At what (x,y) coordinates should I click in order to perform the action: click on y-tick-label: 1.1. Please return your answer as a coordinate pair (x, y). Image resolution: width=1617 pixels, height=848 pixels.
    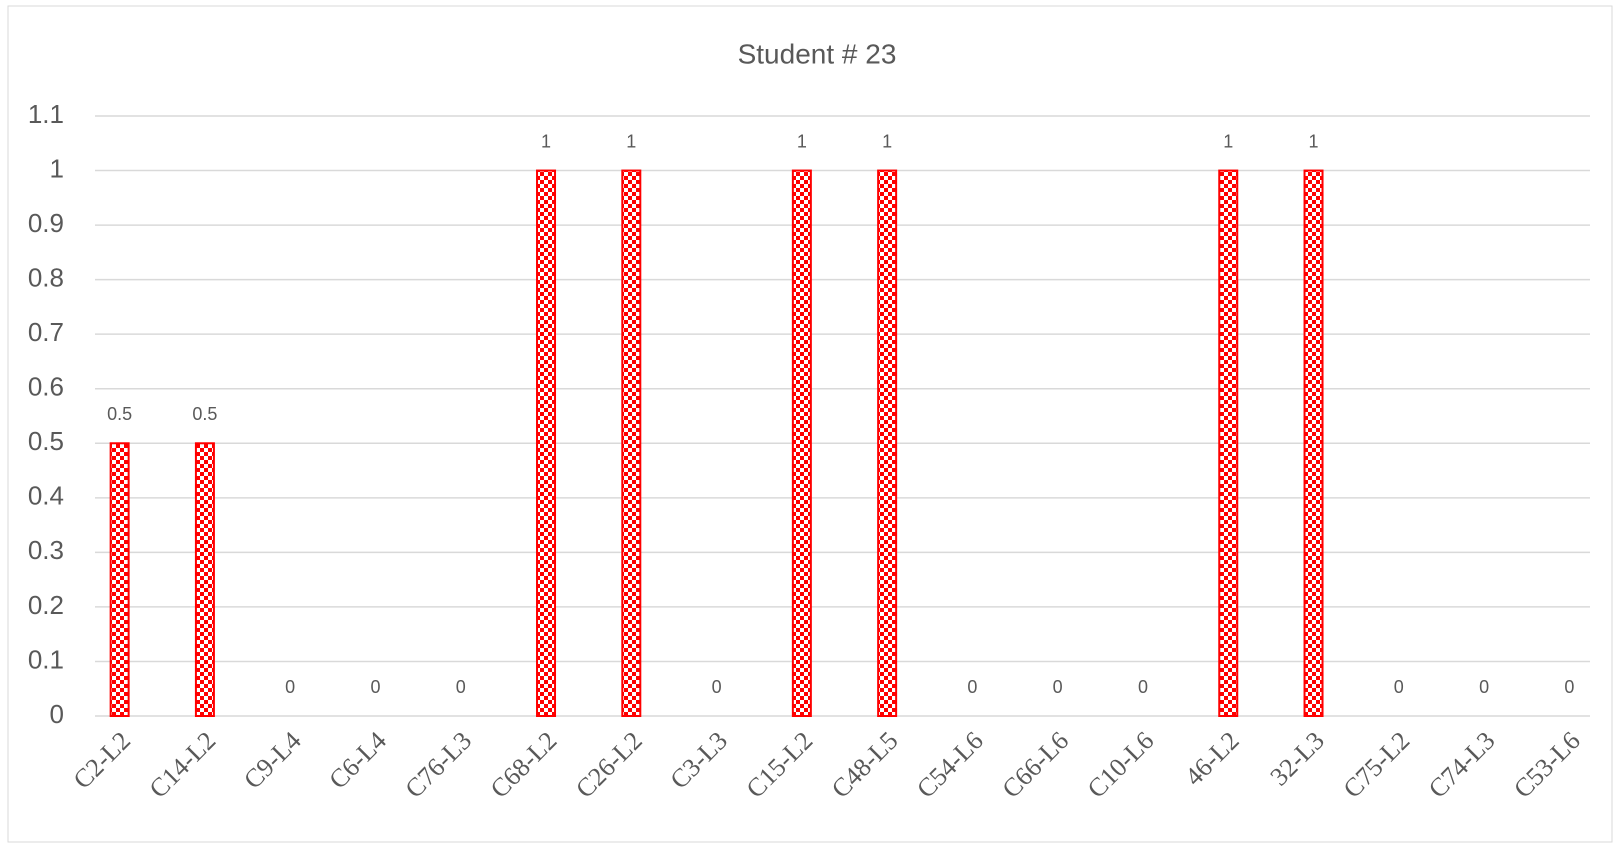
    Looking at the image, I should click on (46, 114).